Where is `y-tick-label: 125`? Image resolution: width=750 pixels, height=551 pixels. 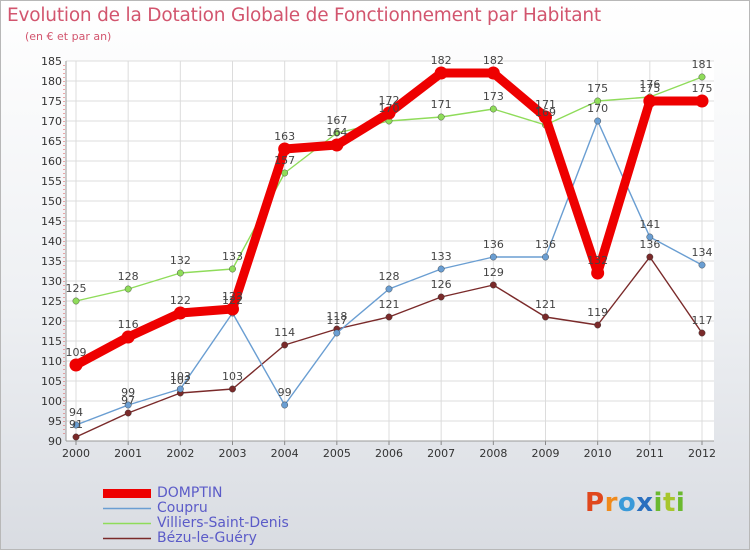
y-tick-label: 125 is located at coordinates (51, 301).